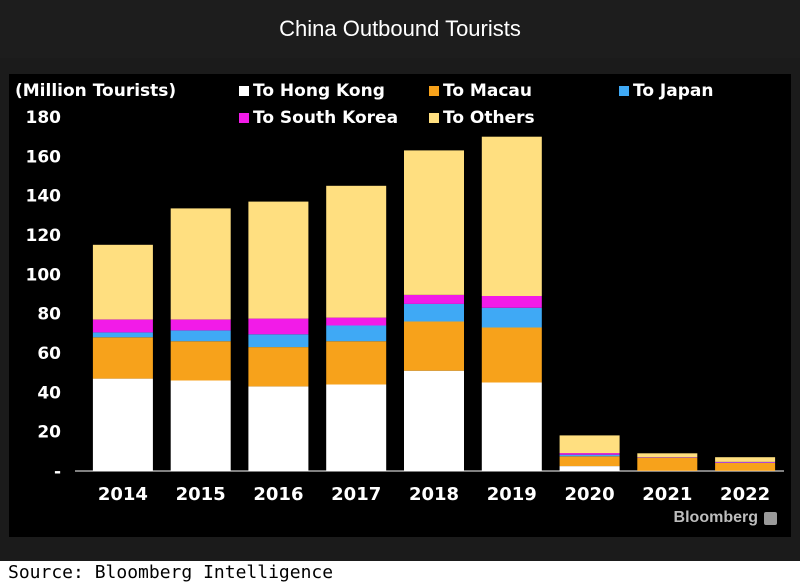 This screenshot has width=800, height=585. Describe the element at coordinates (667, 455) in the screenshot. I see `bar-2021-others` at that location.